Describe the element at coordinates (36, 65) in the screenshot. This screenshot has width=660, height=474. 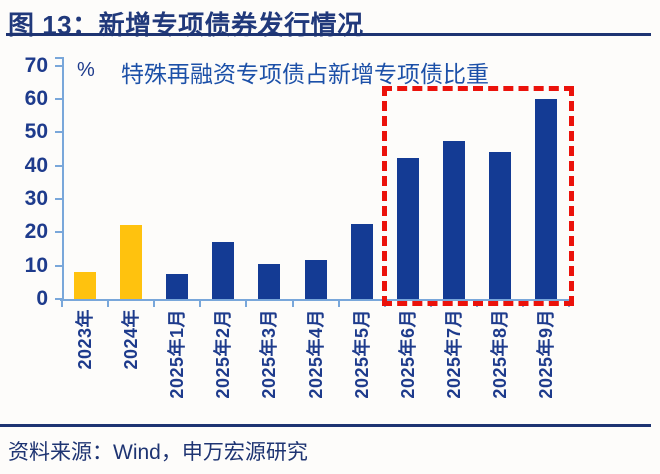
I see `y-axis-tick-label: 70` at that location.